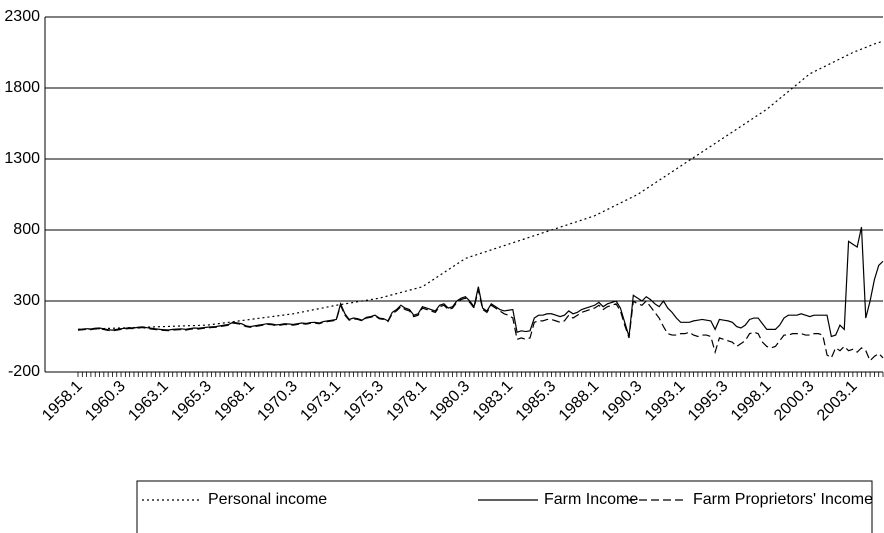 This screenshot has height=533, width=884. What do you see at coordinates (320, 401) in the screenshot?
I see `x-tick-label: 1973.1` at bounding box center [320, 401].